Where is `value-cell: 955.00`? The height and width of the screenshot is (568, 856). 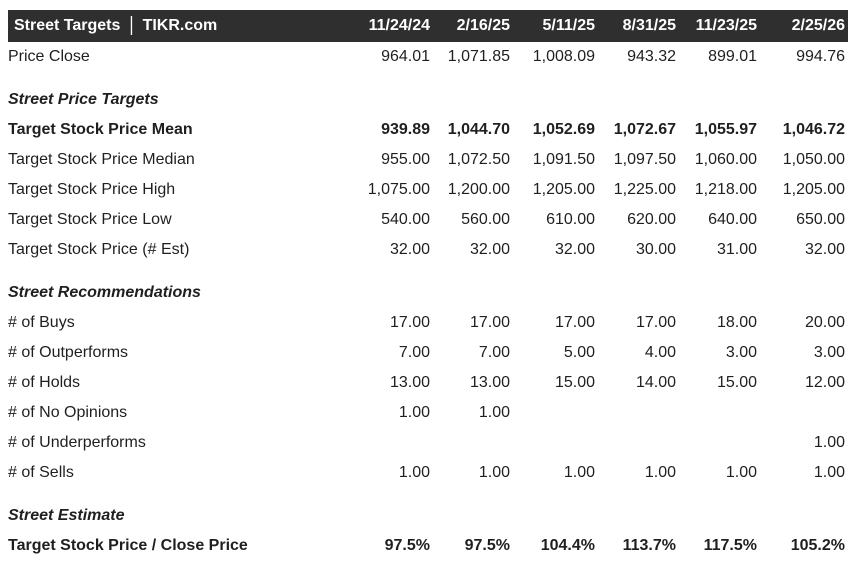 value-cell: 955.00 is located at coordinates (405, 159).